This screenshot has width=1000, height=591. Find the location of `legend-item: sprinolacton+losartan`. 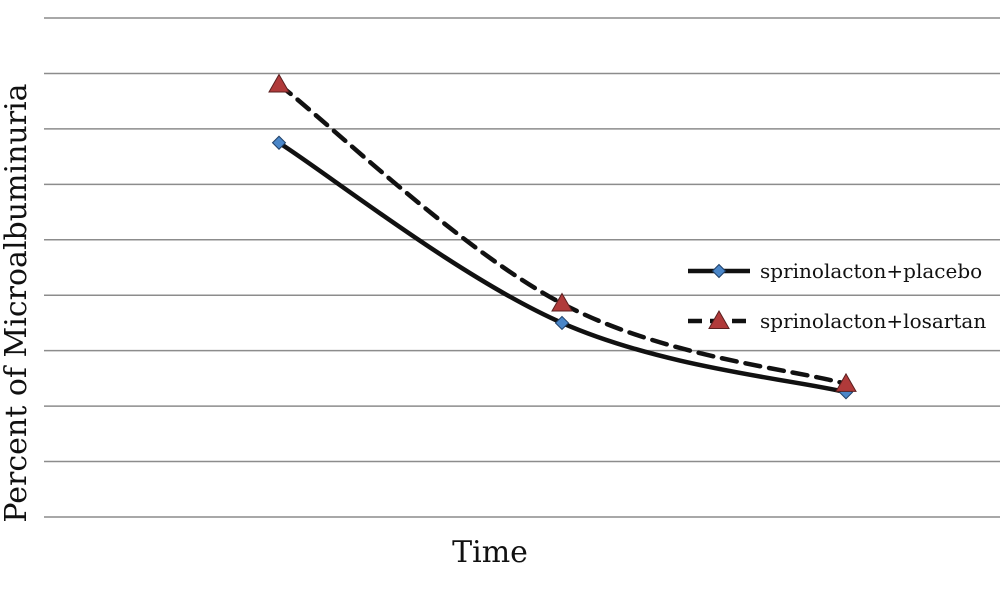

legend-item: sprinolacton+losartan is located at coordinates (837, 321).